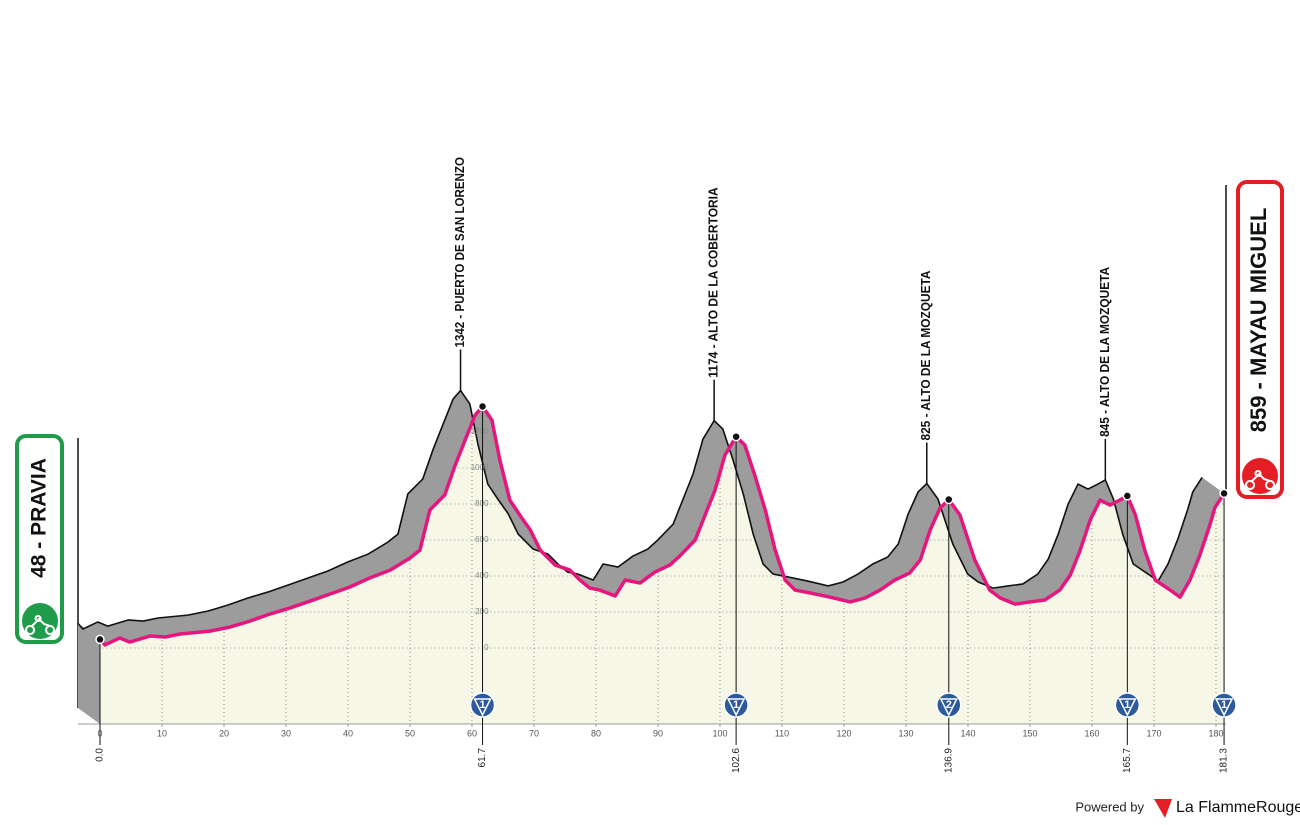 This screenshot has width=1300, height=825. I want to click on x-tick-label: 90, so click(658, 733).